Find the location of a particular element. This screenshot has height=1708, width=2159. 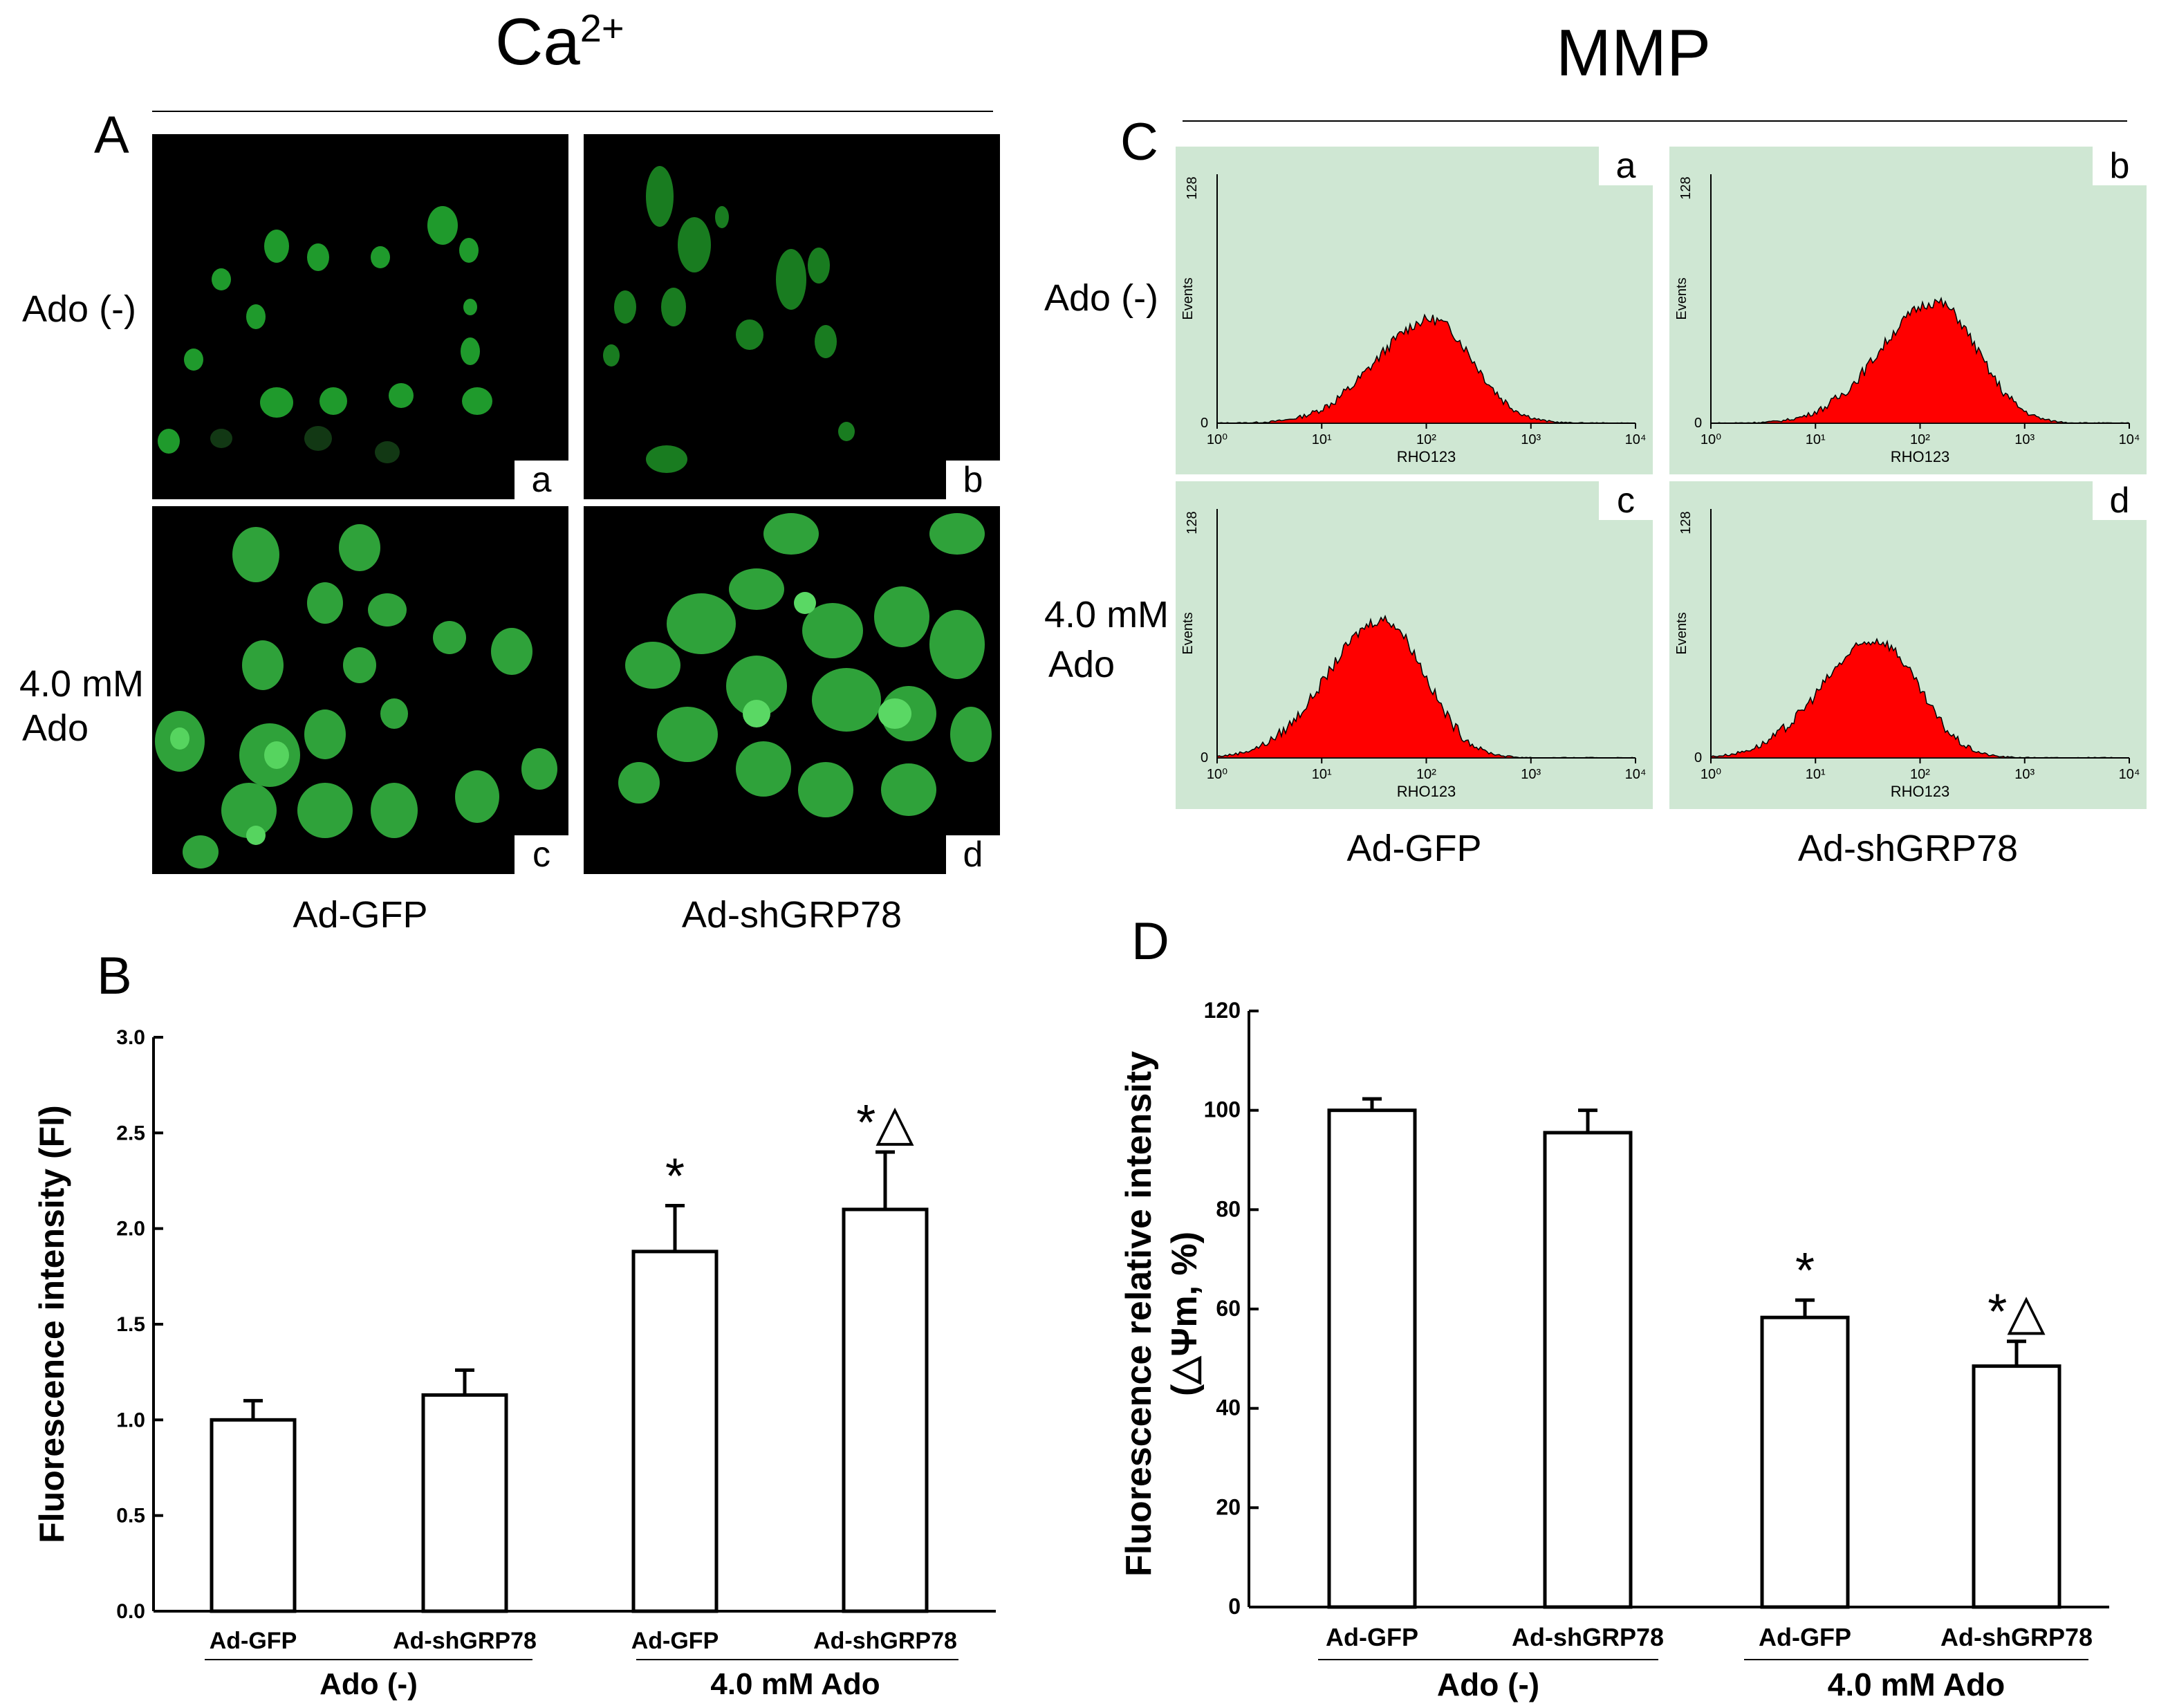

mmp-title: MMP is located at coordinates (1633, 53).